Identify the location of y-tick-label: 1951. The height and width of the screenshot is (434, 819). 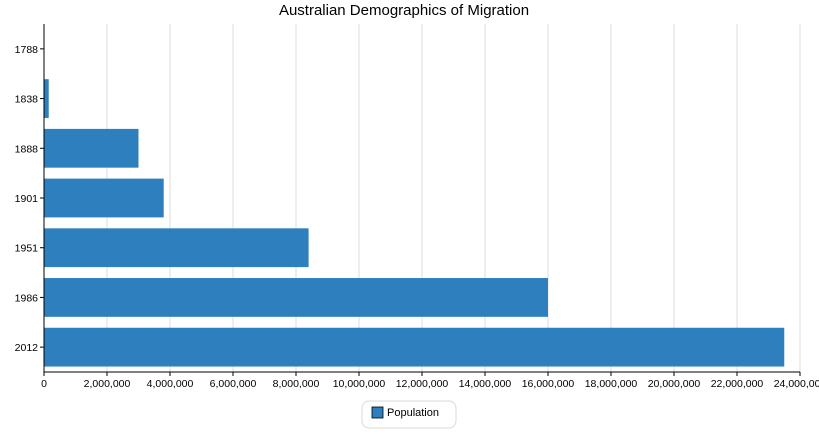
(27, 249).